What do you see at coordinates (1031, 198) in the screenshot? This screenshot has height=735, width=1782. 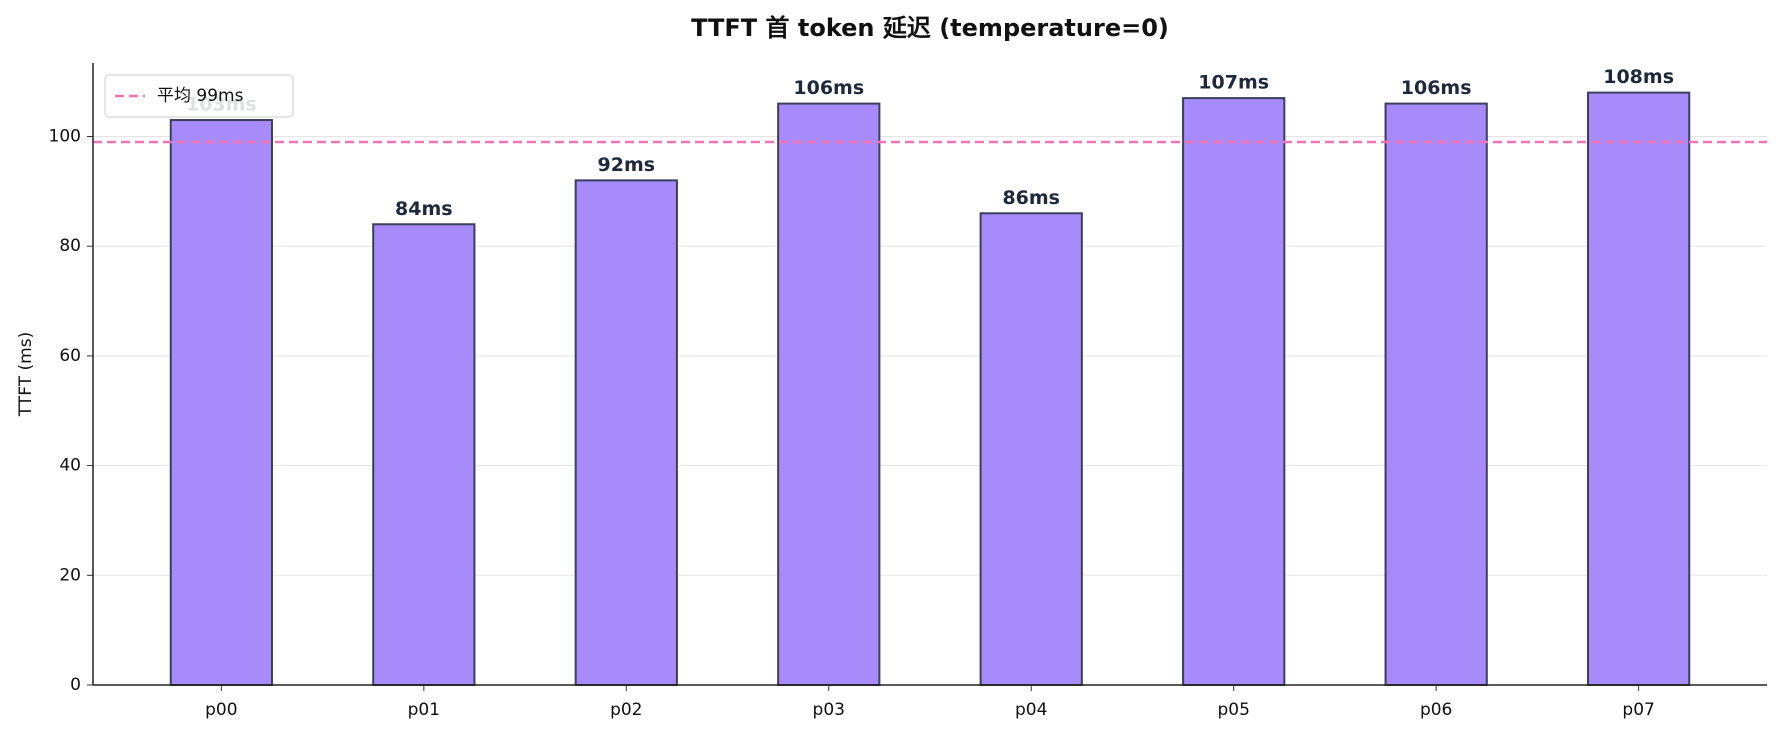 I see `value-label: 86ms` at bounding box center [1031, 198].